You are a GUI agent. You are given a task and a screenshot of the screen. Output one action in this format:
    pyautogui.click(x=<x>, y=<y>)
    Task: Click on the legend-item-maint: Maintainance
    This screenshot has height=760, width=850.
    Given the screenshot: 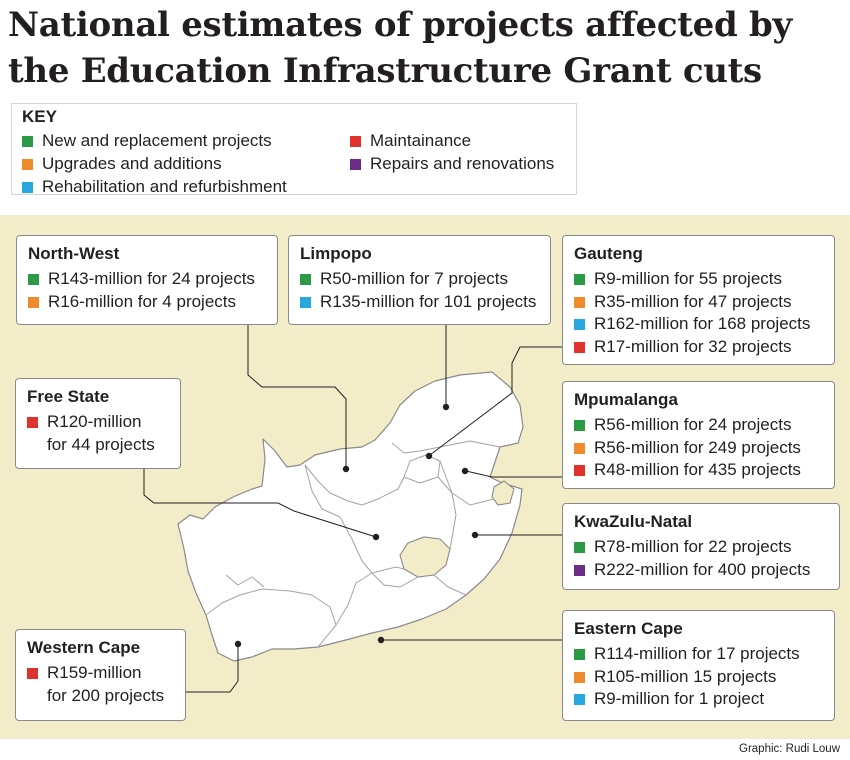 What is the action you would take?
    pyautogui.click(x=410, y=141)
    